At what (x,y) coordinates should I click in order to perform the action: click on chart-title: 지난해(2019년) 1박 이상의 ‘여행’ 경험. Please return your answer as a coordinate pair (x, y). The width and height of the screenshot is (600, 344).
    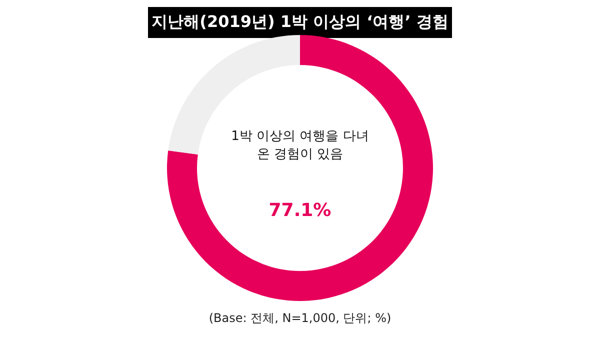
    Looking at the image, I should click on (300, 22).